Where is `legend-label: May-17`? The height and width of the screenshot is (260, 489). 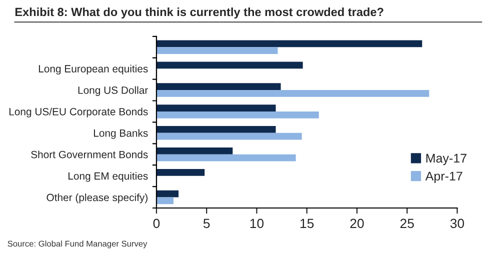
legend-label: May-17 is located at coordinates (446, 160).